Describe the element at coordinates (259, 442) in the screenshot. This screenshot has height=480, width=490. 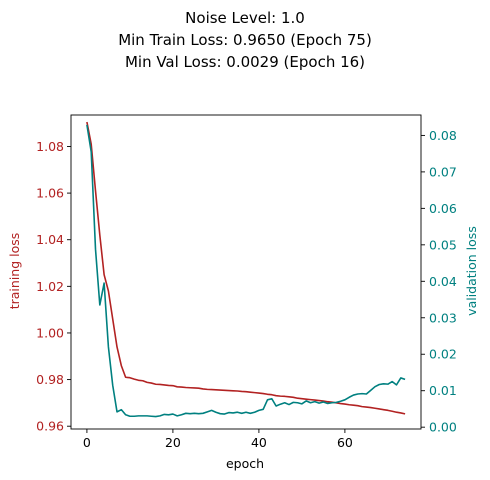
I see `x-tick-label: 40` at that location.